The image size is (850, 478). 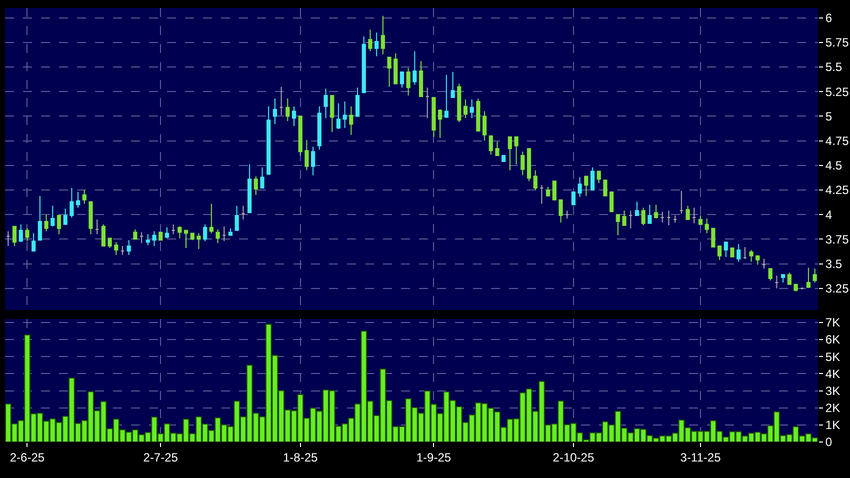 I want to click on x-tick-label: 3-11-25, so click(x=701, y=457).